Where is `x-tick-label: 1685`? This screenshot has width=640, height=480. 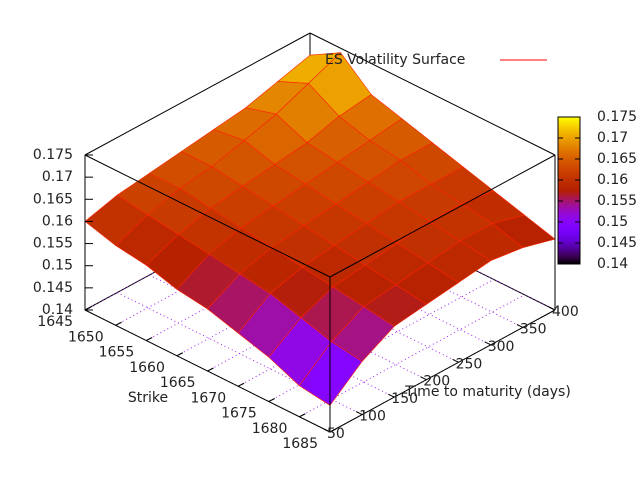 x-tick-label: 1685 is located at coordinates (300, 444).